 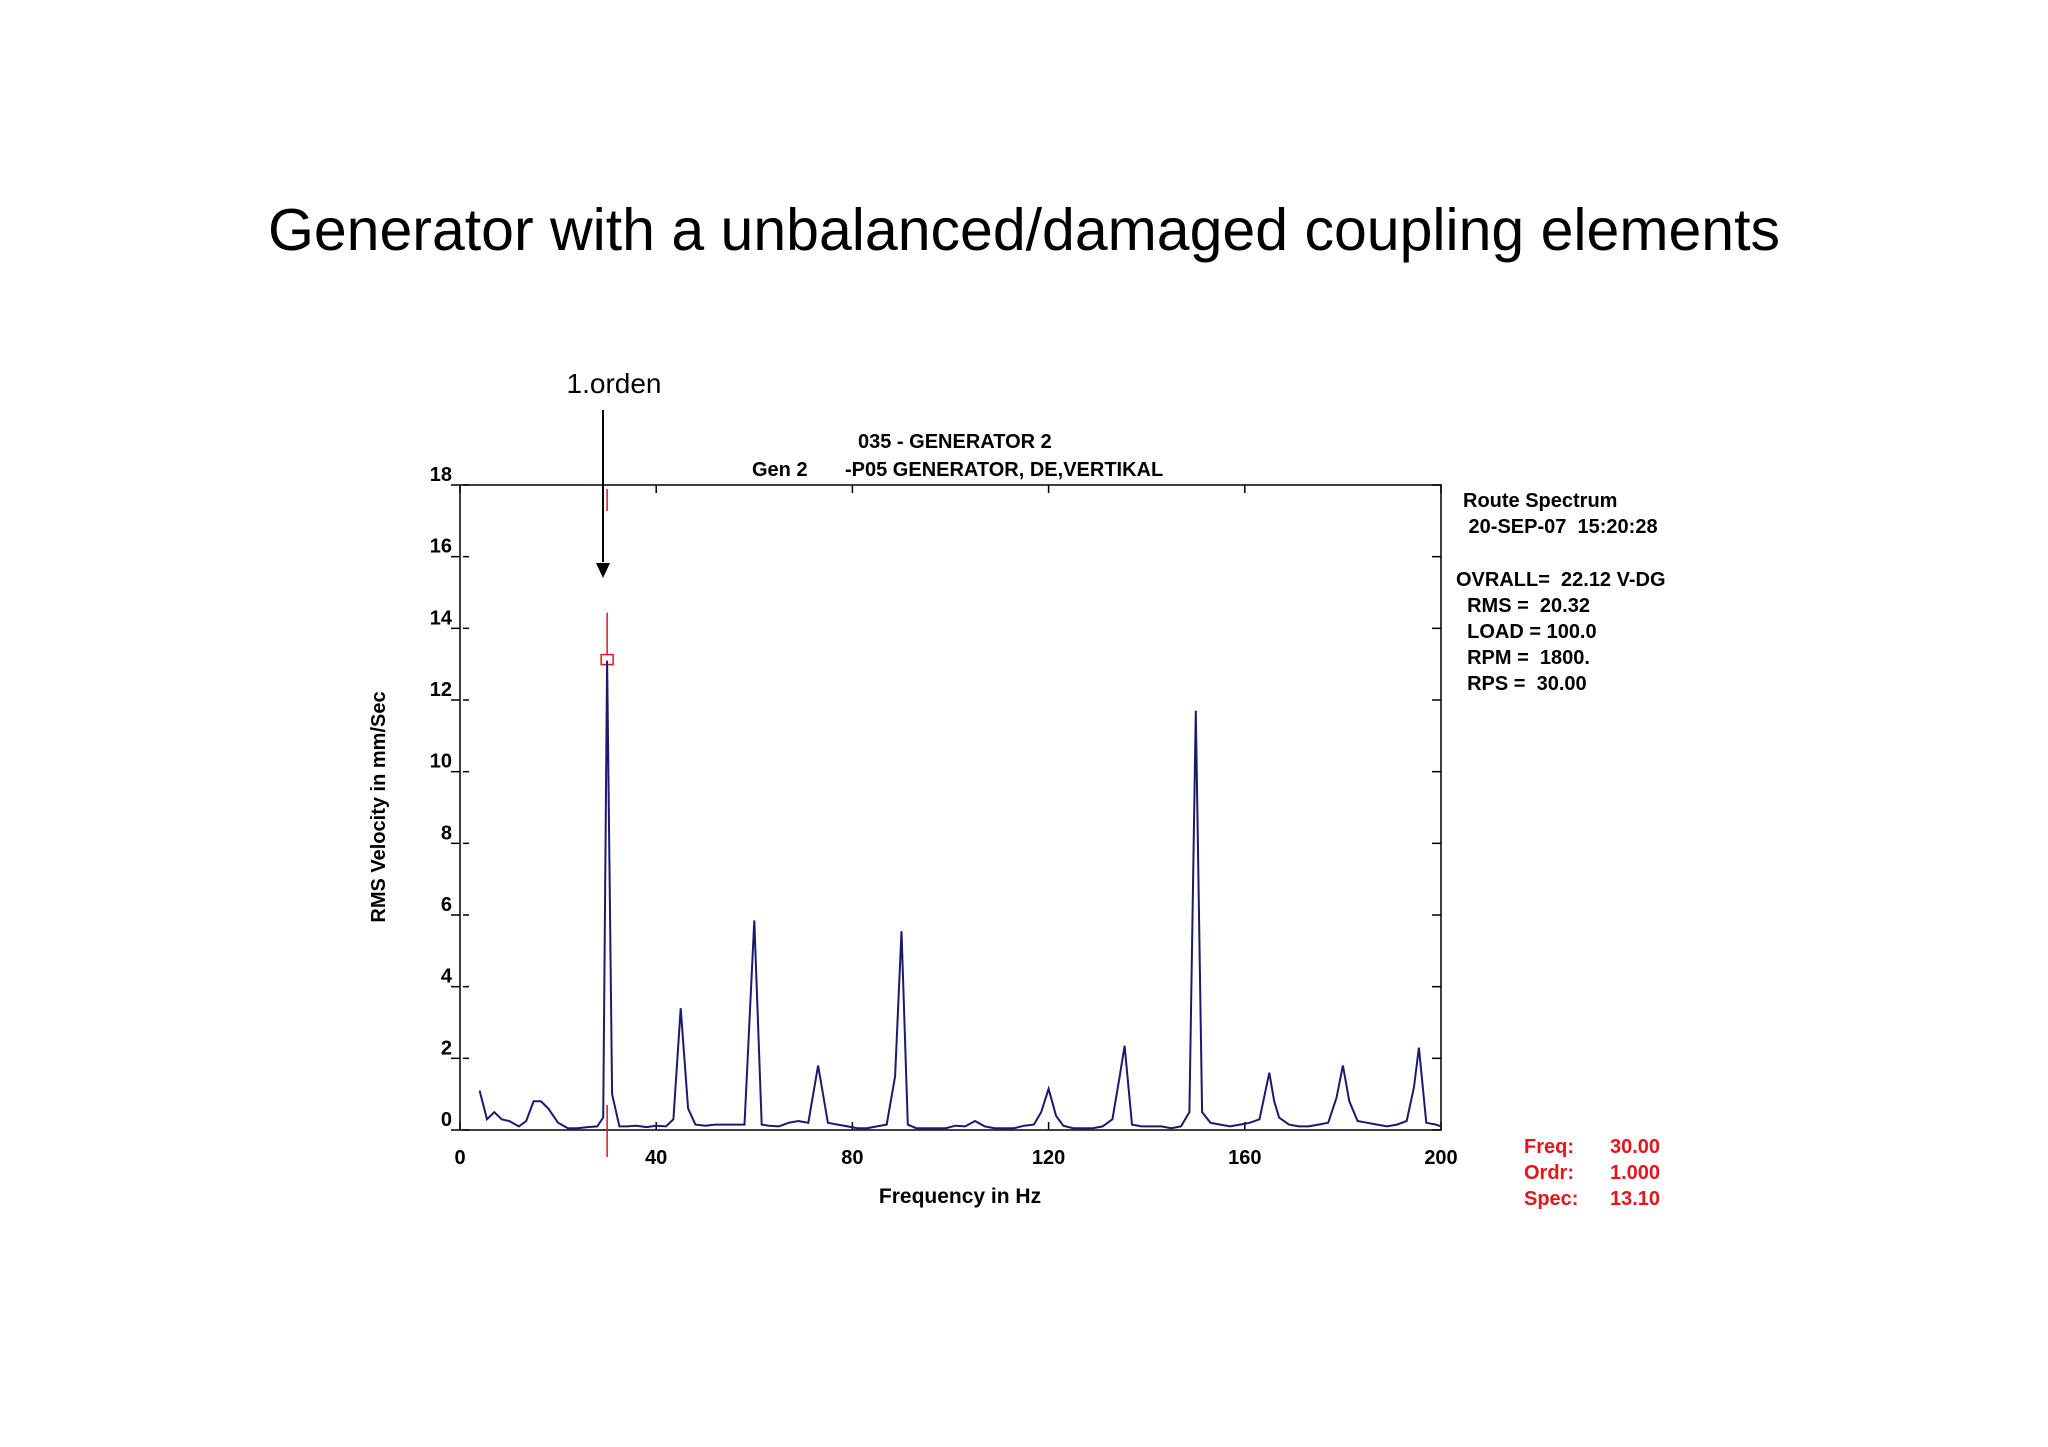 I want to click on chart-header-line2-left: Gen 2, so click(x=780, y=470).